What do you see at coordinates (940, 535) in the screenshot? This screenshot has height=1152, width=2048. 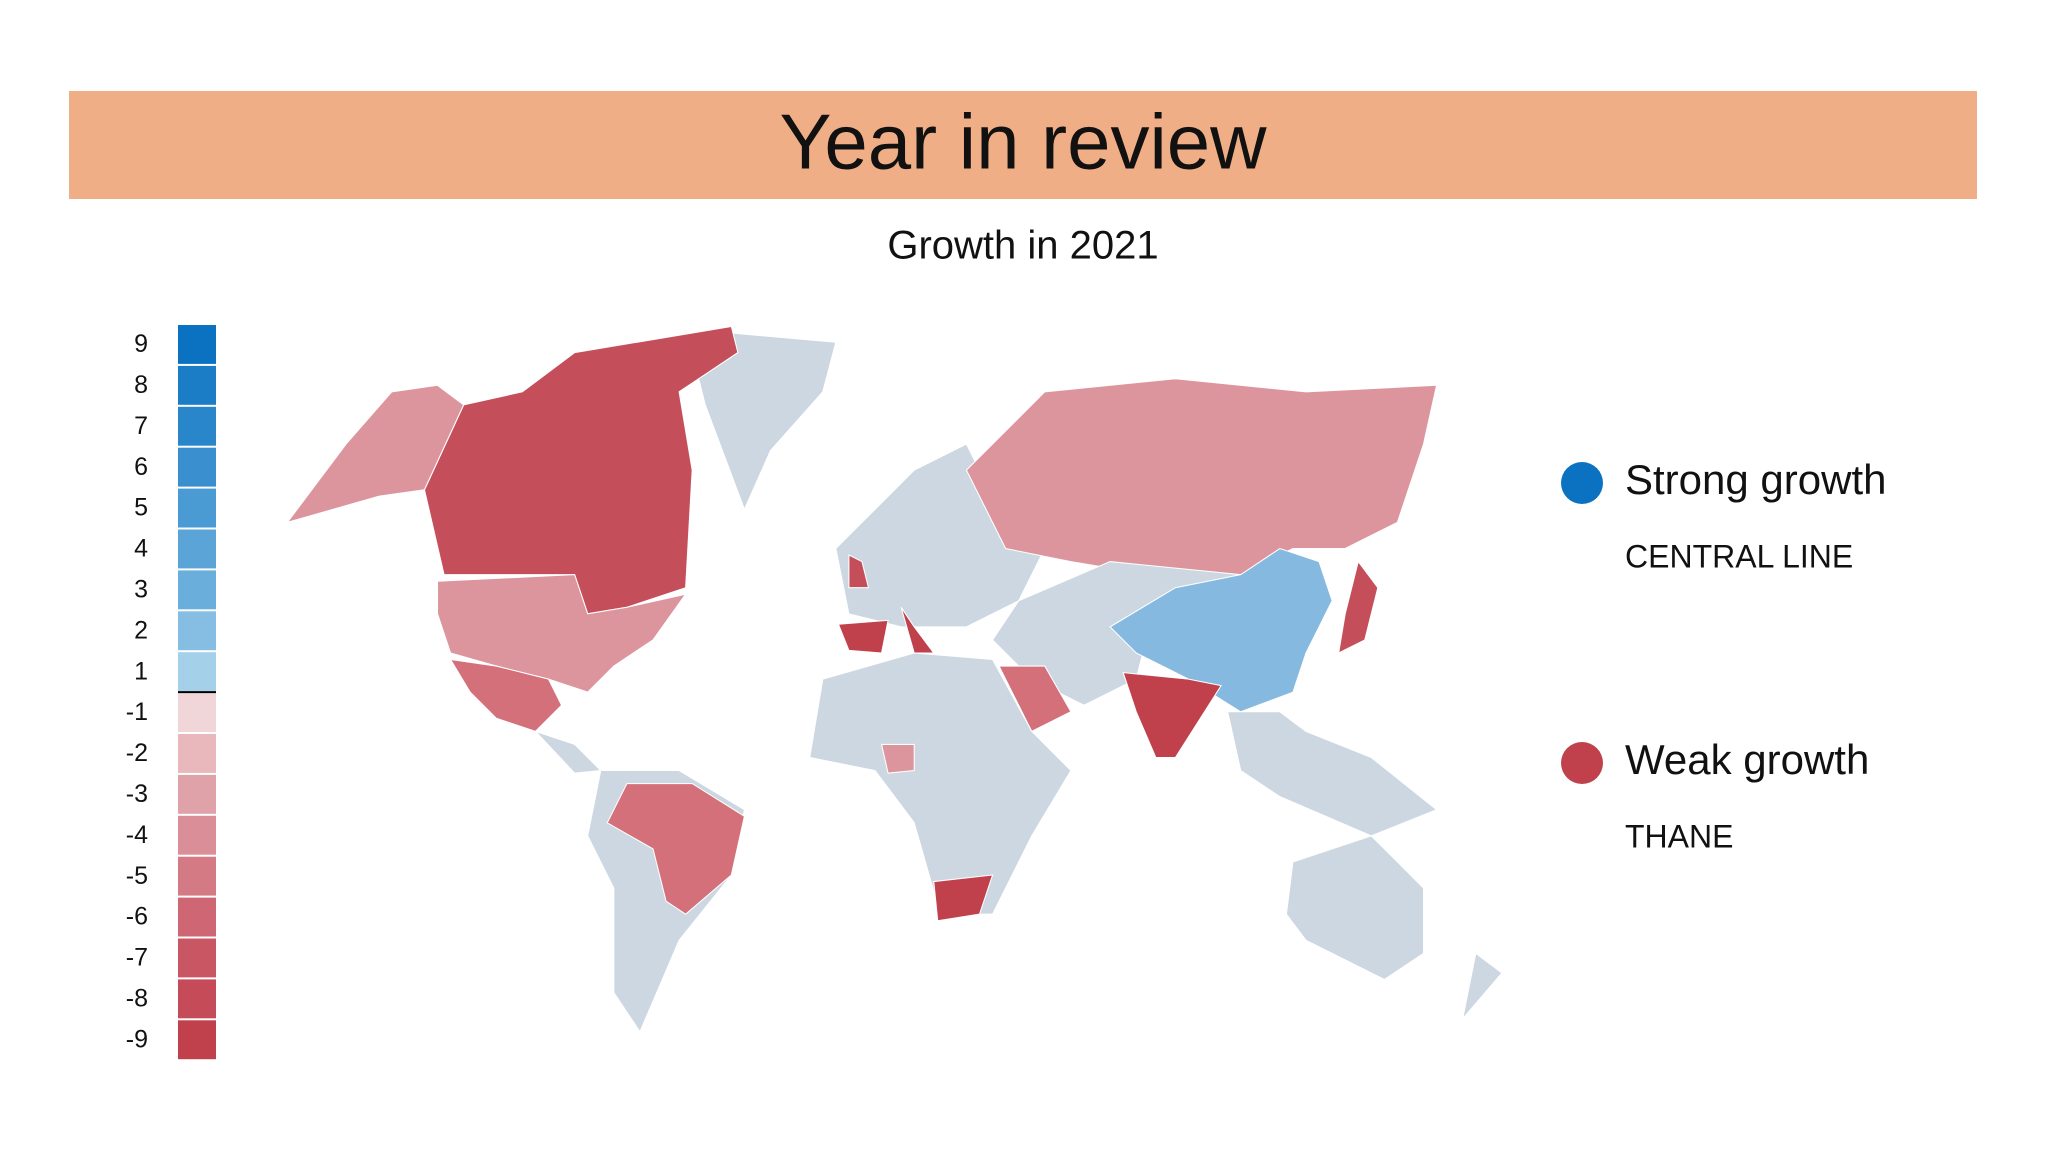 I see `europe` at bounding box center [940, 535].